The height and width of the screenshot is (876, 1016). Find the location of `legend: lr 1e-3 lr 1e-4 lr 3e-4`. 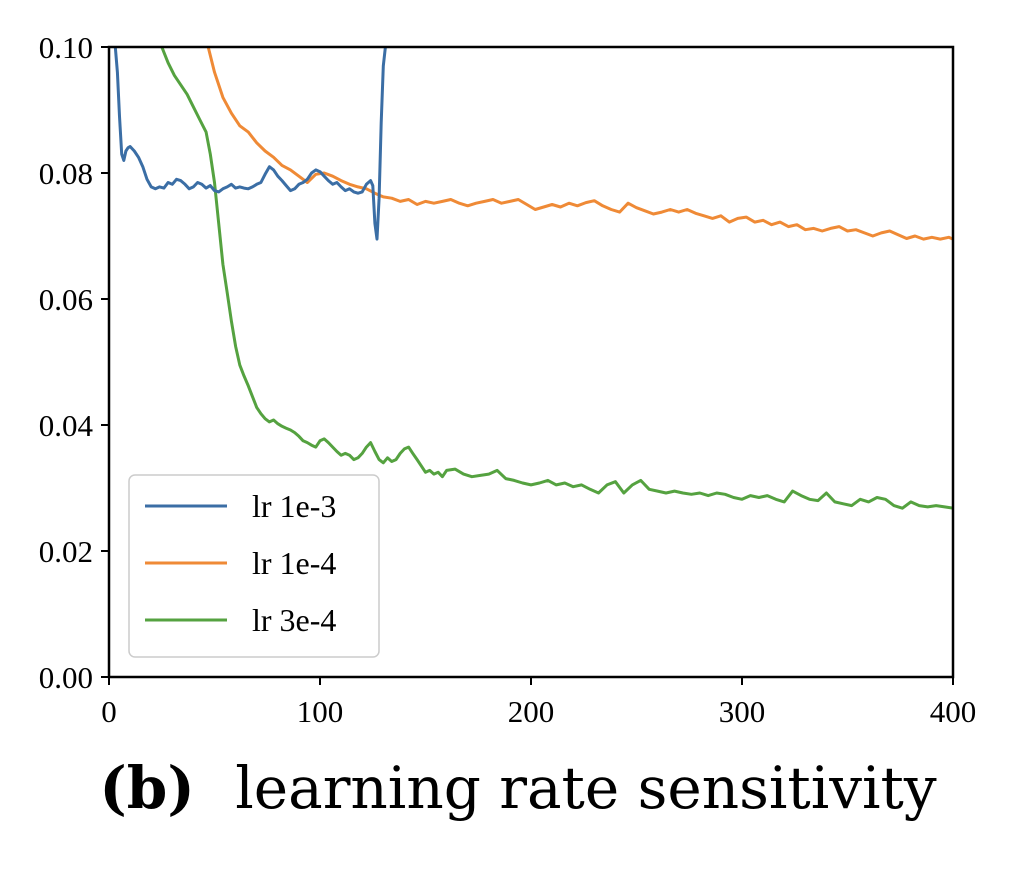

legend: lr 1e-3 lr 1e-4 lr 3e-4 is located at coordinates (254, 566).